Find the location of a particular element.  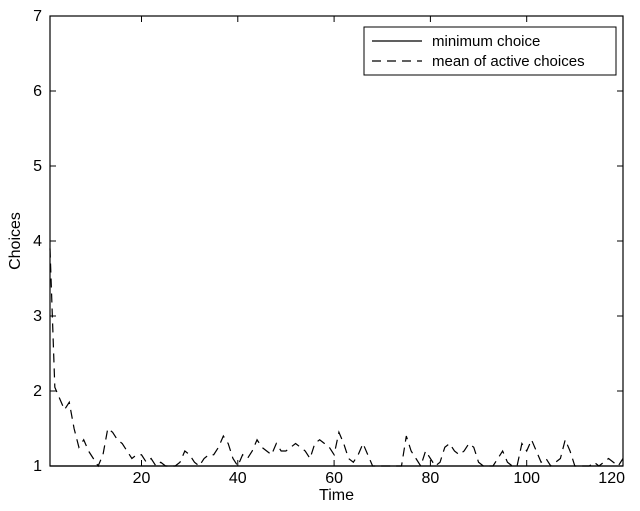

x-tick-label: 100 is located at coordinates (526, 478).